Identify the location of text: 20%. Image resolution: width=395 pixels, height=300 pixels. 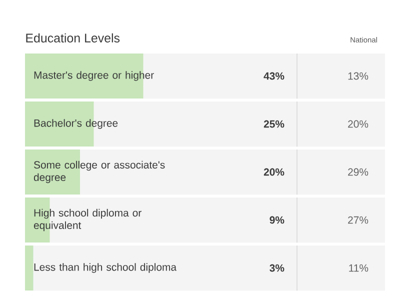
(358, 124).